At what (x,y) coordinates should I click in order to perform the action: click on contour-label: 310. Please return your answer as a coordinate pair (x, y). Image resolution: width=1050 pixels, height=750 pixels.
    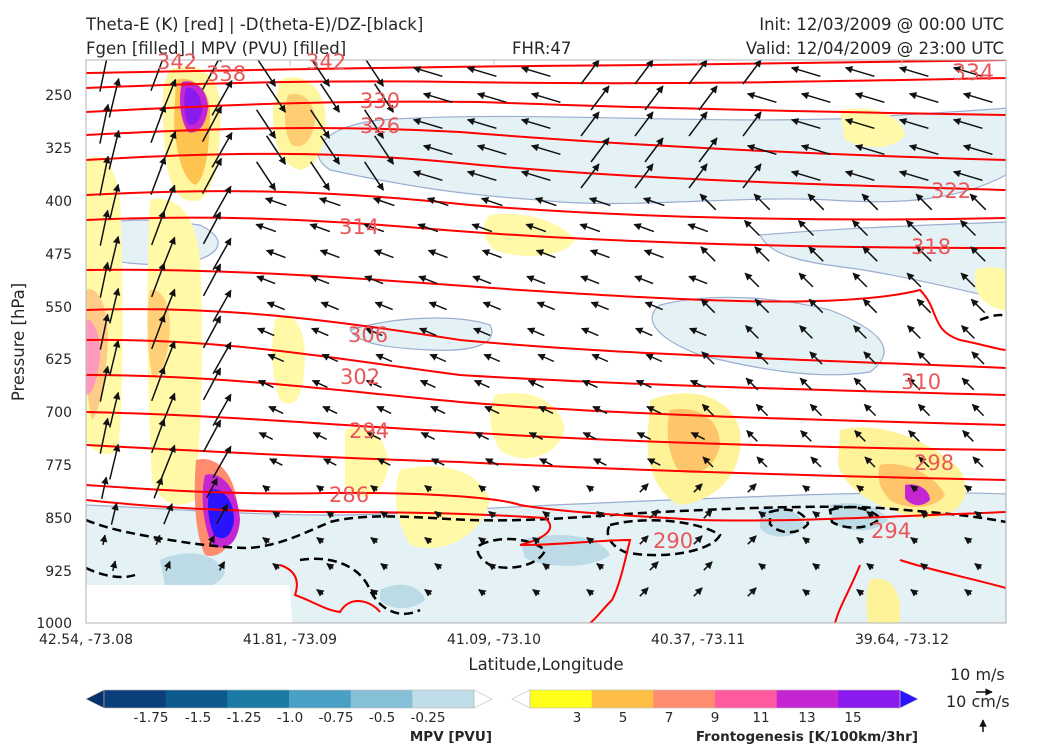
    Looking at the image, I should click on (921, 382).